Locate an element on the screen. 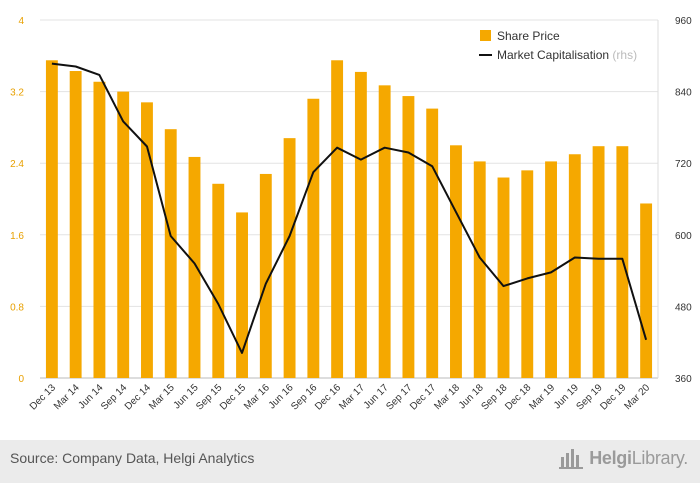  legend-rhs-suffix: (rhs) is located at coordinates (624, 55).